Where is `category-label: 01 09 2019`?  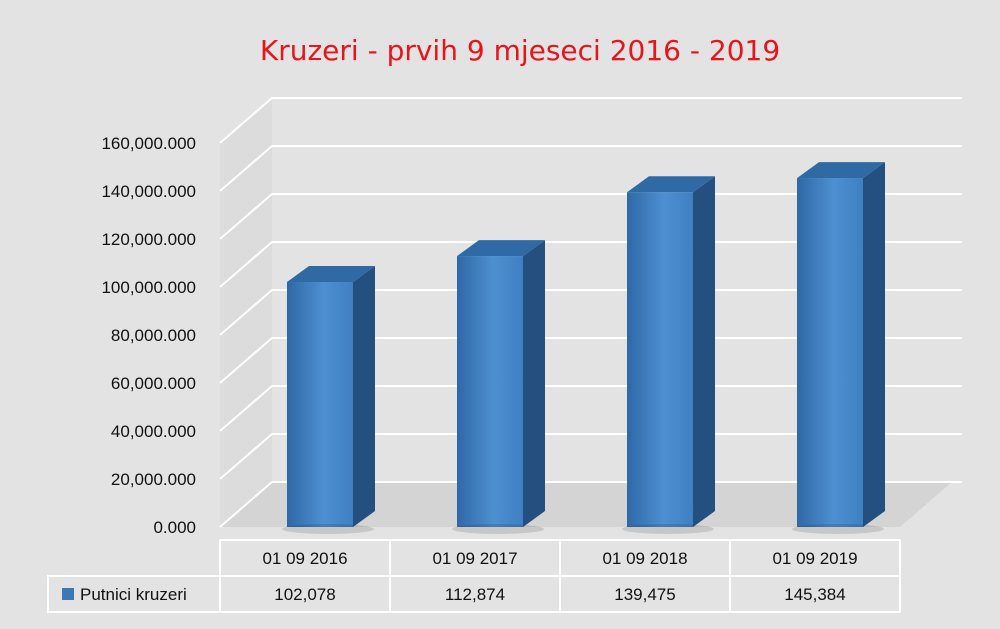
category-label: 01 09 2019 is located at coordinates (814, 558).